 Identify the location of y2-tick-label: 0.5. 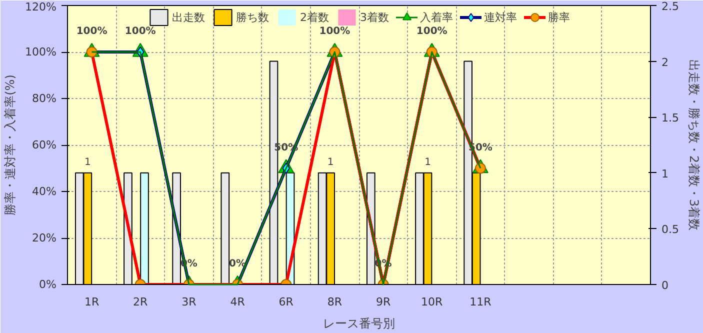
(670, 229).